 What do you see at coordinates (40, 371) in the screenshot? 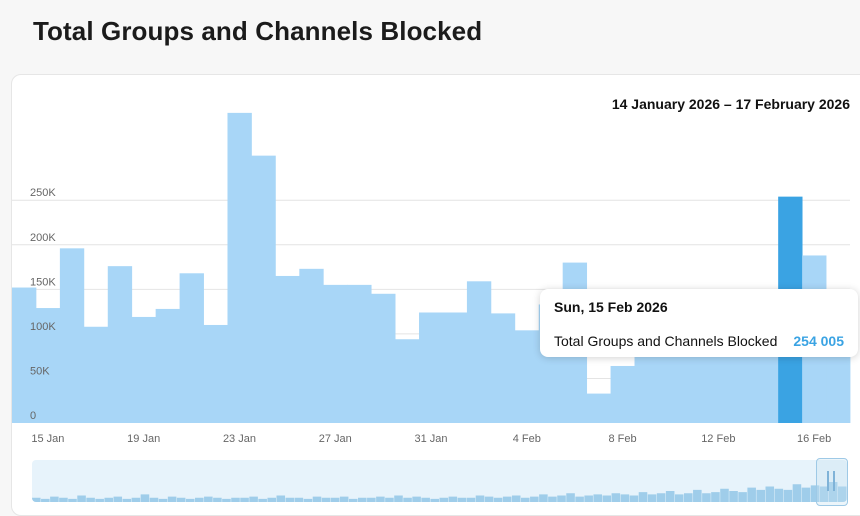
I see `y-tick-label: 50K` at bounding box center [40, 371].